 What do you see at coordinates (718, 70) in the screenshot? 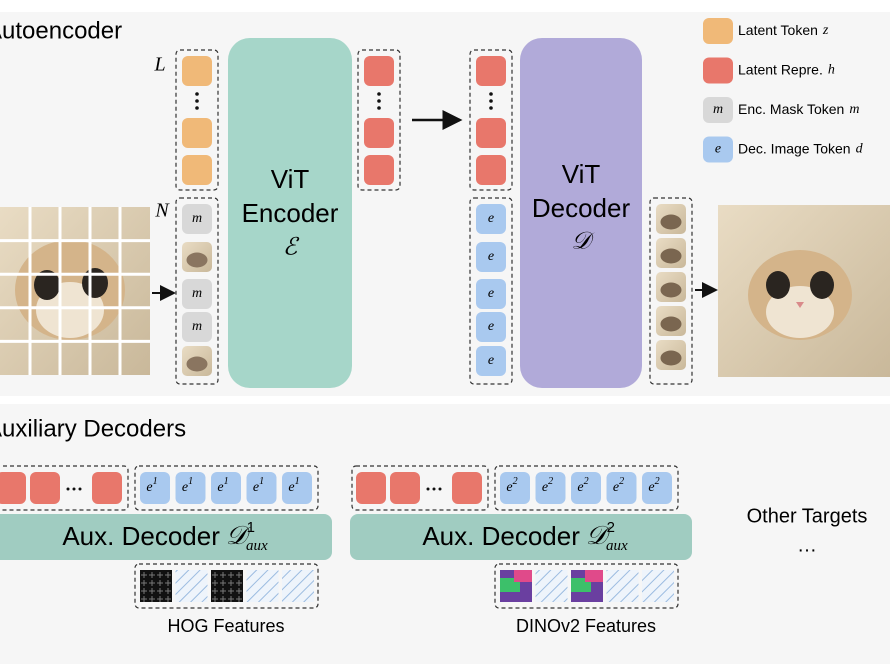
I see `legend-icon` at bounding box center [718, 70].